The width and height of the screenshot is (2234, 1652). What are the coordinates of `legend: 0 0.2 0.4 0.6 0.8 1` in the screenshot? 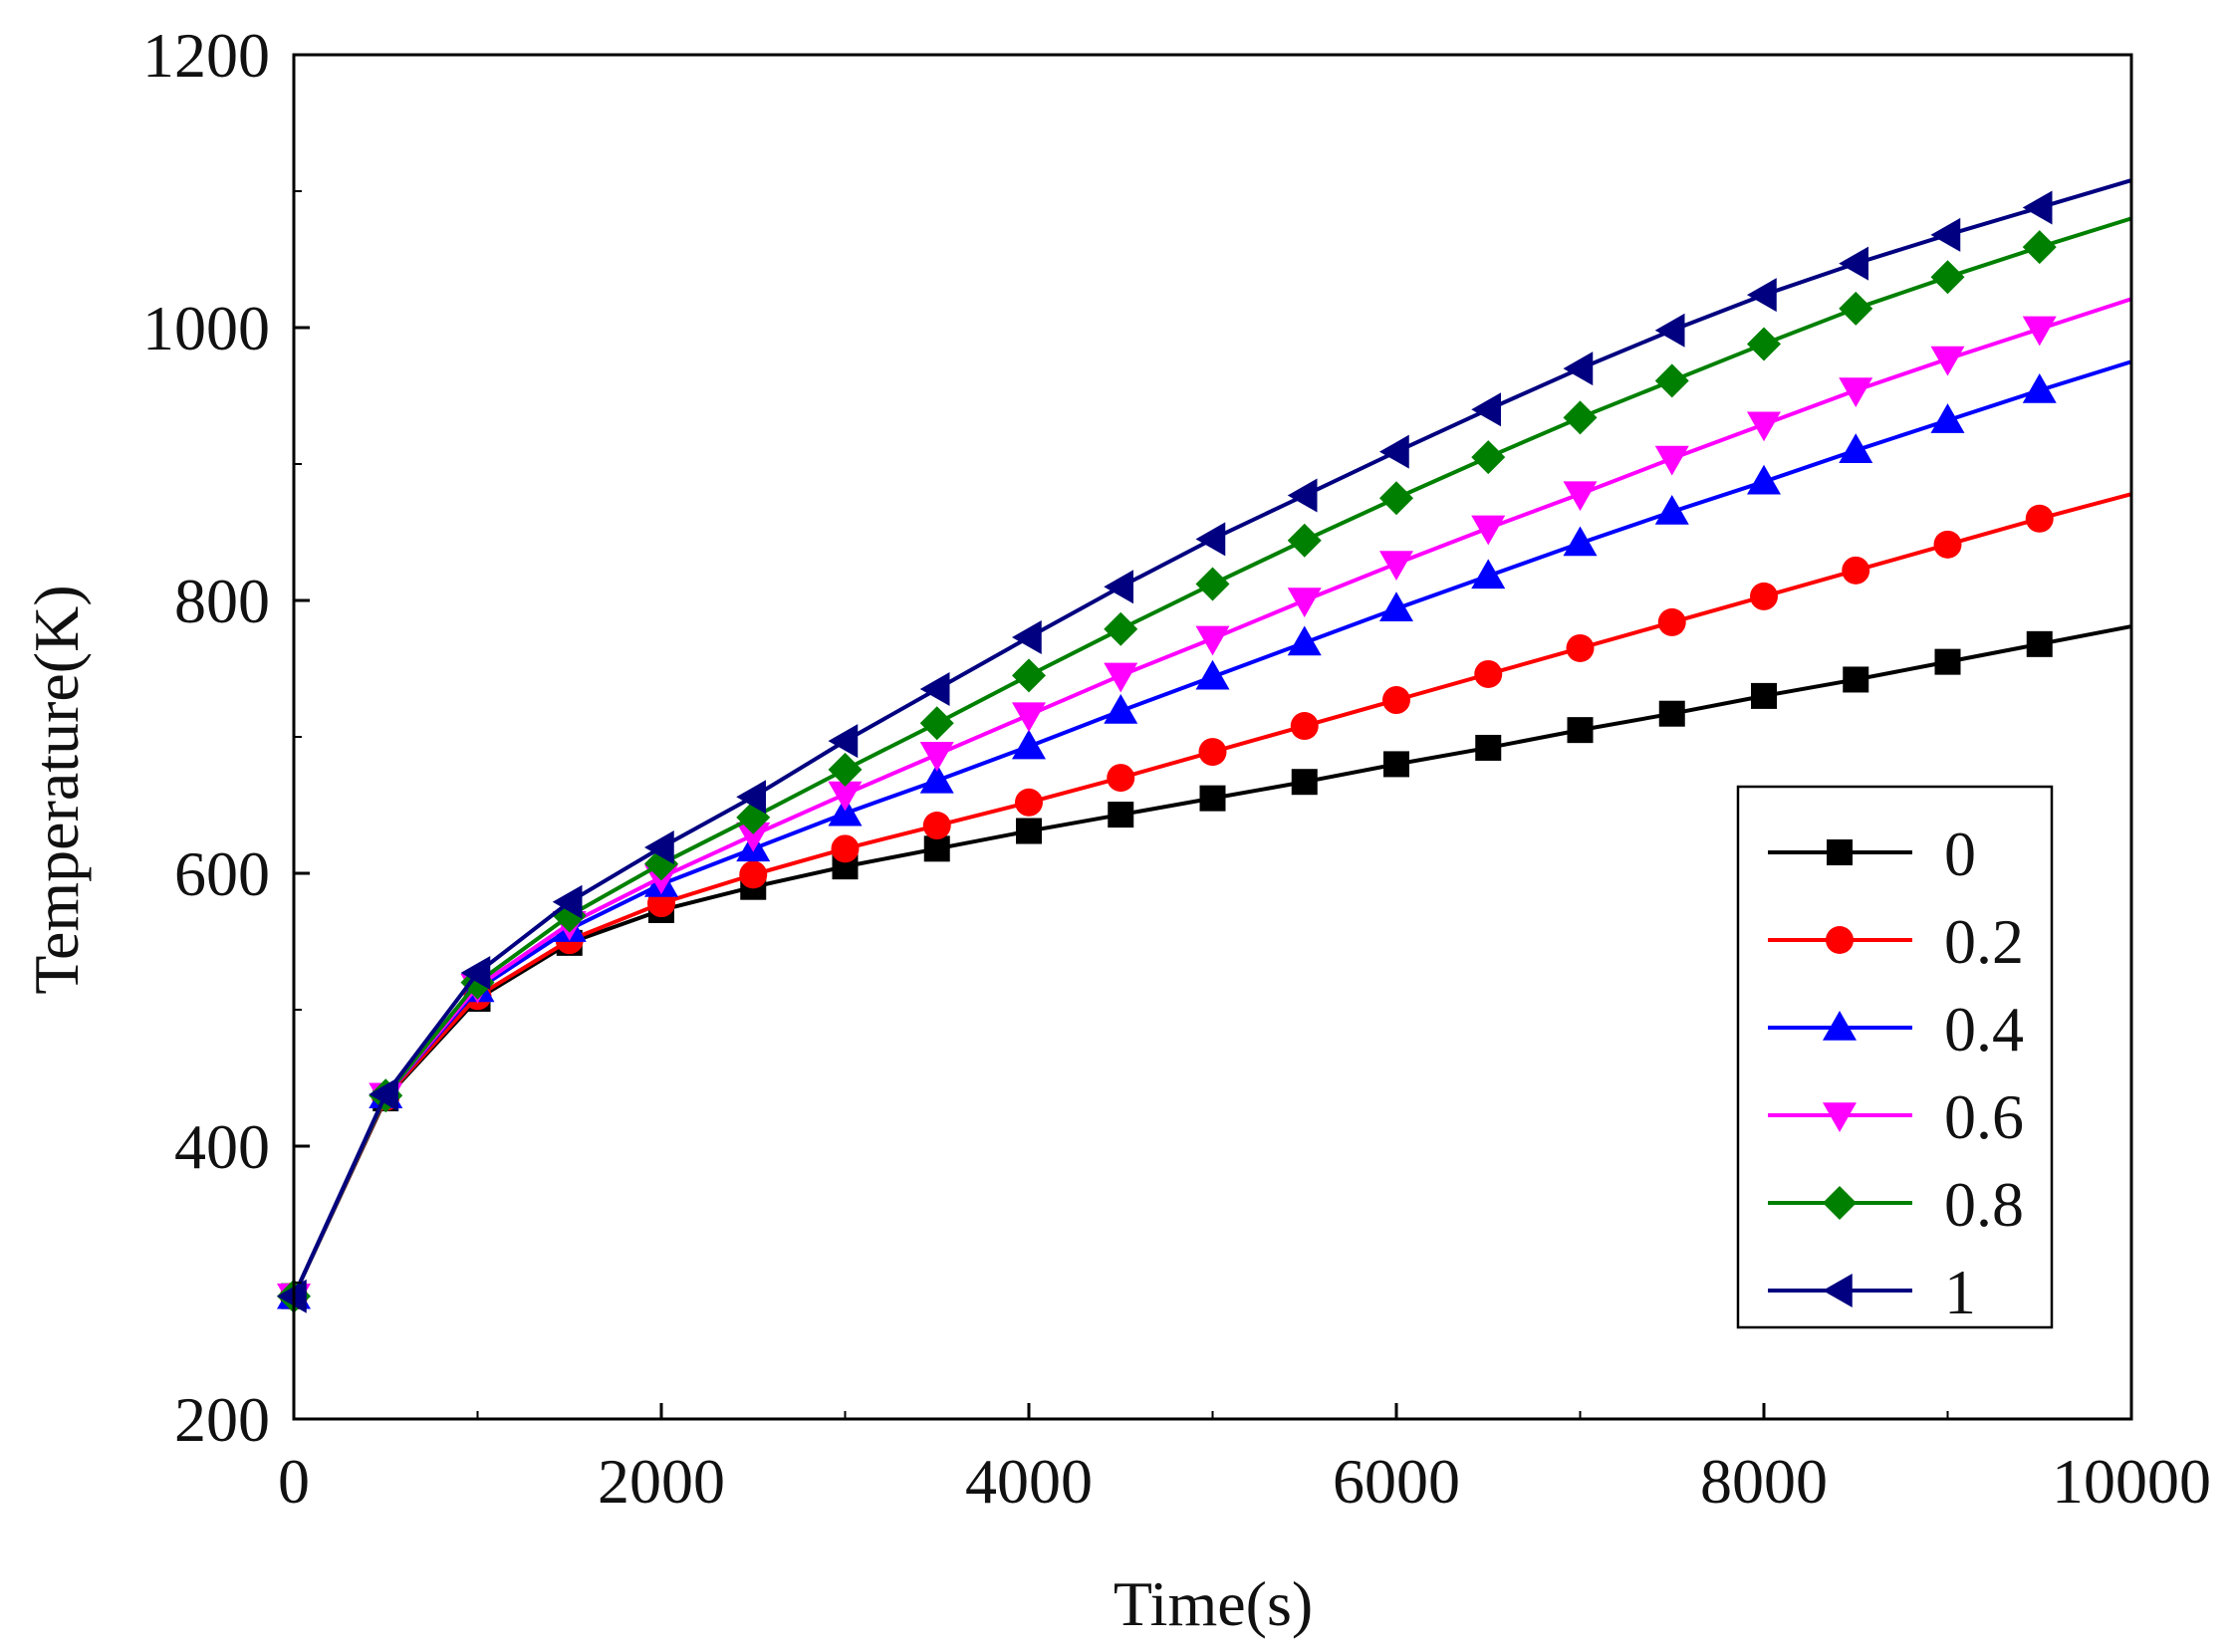 It's located at (1895, 1057).